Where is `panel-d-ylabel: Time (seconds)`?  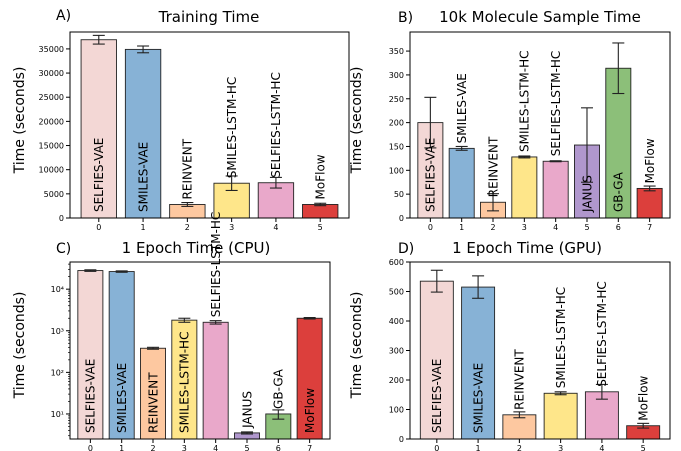 panel-d-ylabel: Time (seconds) is located at coordinates (357, 346).